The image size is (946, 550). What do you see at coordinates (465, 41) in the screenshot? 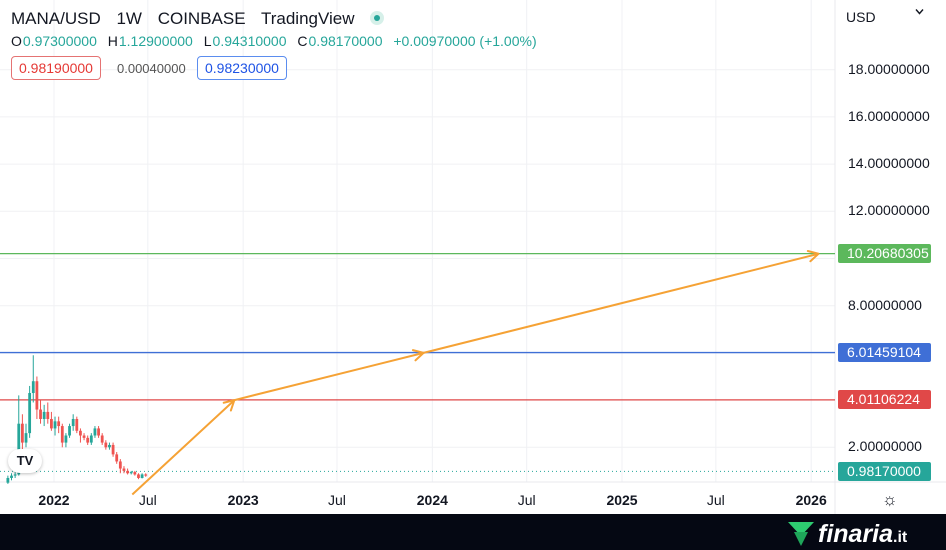
I see `change-value: +0.00970000 (+1.00%)` at bounding box center [465, 41].